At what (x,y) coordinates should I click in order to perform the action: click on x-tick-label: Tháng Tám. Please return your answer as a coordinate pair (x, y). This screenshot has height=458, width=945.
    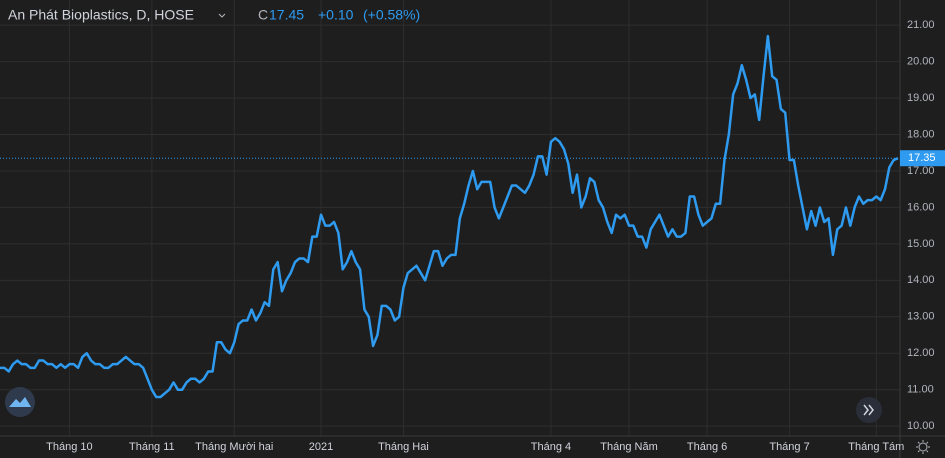
    Looking at the image, I should click on (876, 447).